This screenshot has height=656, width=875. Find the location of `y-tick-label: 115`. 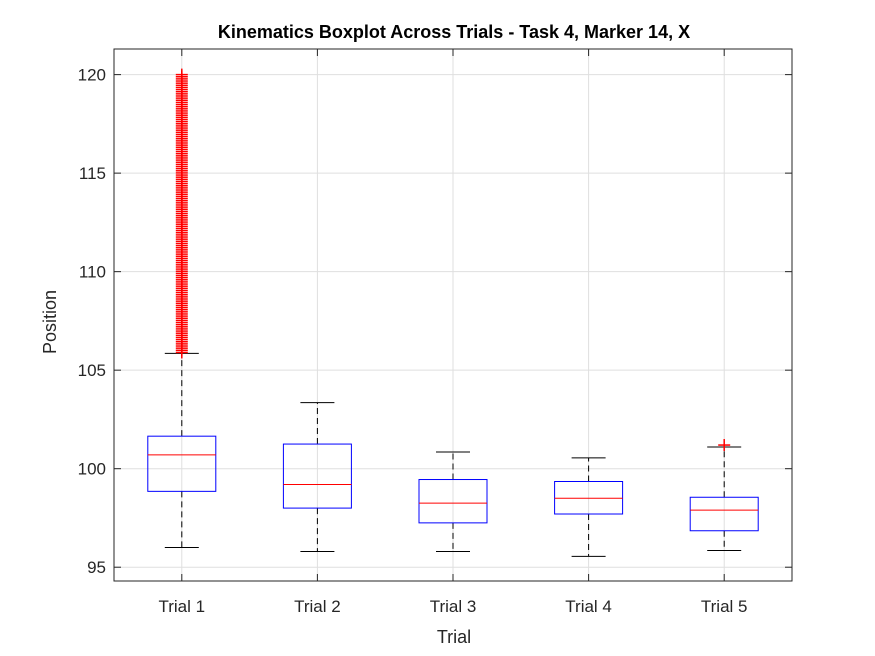

y-tick-label: 115 is located at coordinates (92, 173).